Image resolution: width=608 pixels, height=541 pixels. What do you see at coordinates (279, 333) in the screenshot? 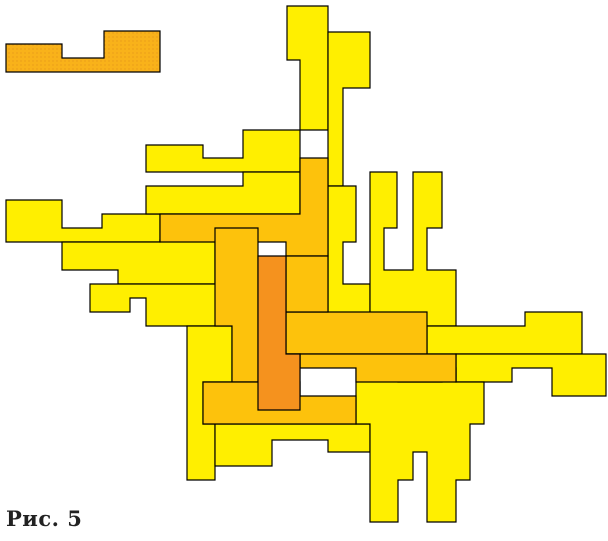
I see `piece-core` at bounding box center [279, 333].